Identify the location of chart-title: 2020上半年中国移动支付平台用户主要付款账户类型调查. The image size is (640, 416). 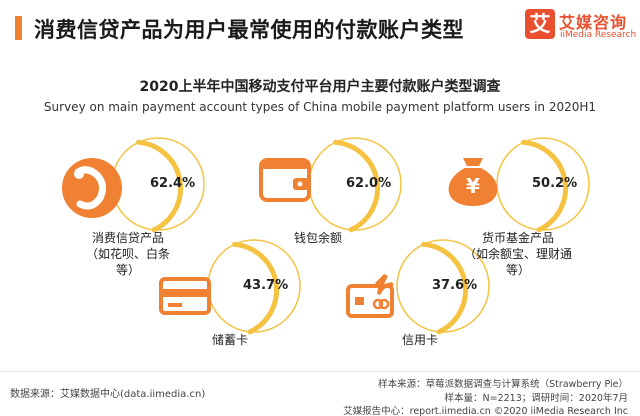
(320, 87).